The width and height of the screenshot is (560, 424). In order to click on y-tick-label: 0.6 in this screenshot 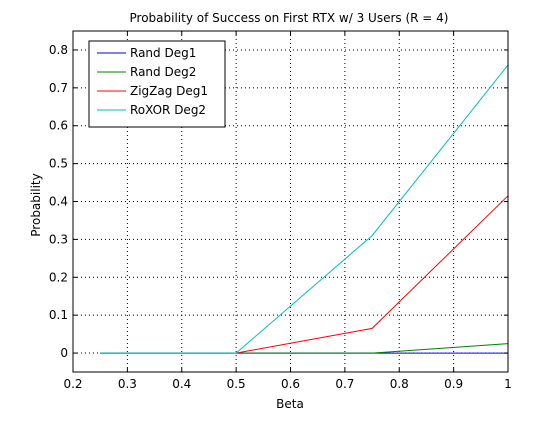, I will do `click(58, 126)`.